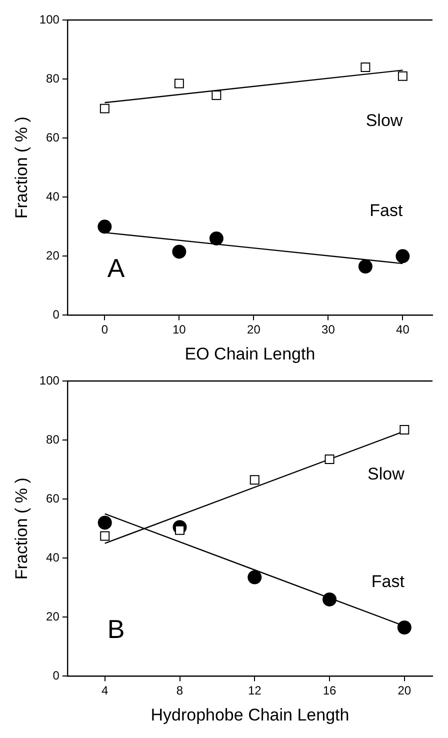  Describe the element at coordinates (403, 329) in the screenshot. I see `x-tick-label: 40` at that location.